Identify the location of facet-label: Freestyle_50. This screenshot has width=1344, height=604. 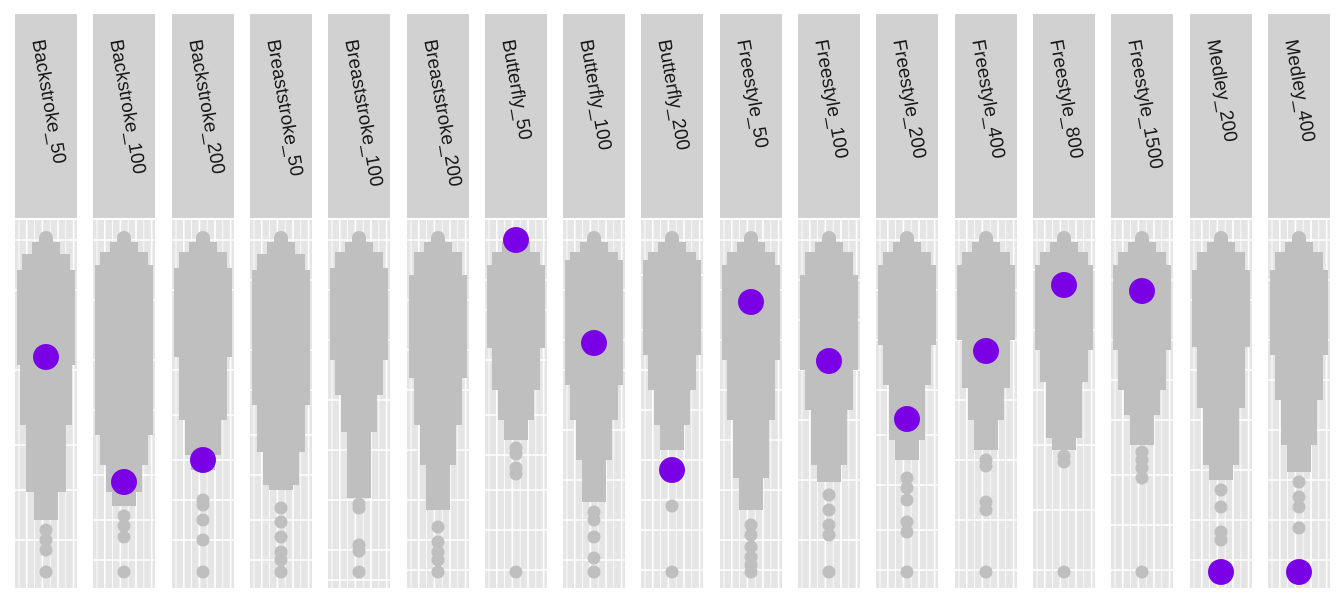
(752, 94).